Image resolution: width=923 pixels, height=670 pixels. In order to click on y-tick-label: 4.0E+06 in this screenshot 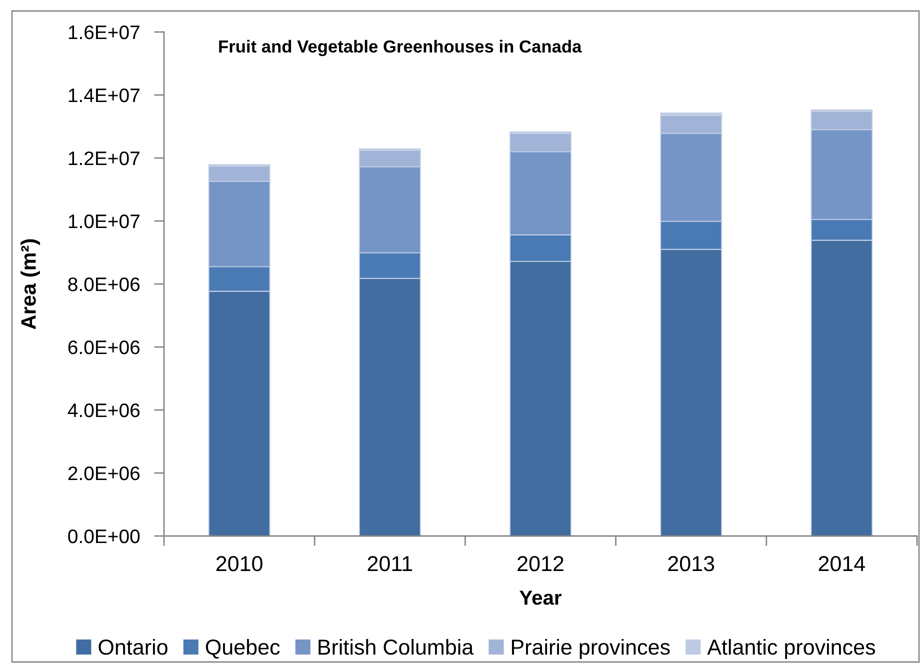, I will do `click(104, 410)`.